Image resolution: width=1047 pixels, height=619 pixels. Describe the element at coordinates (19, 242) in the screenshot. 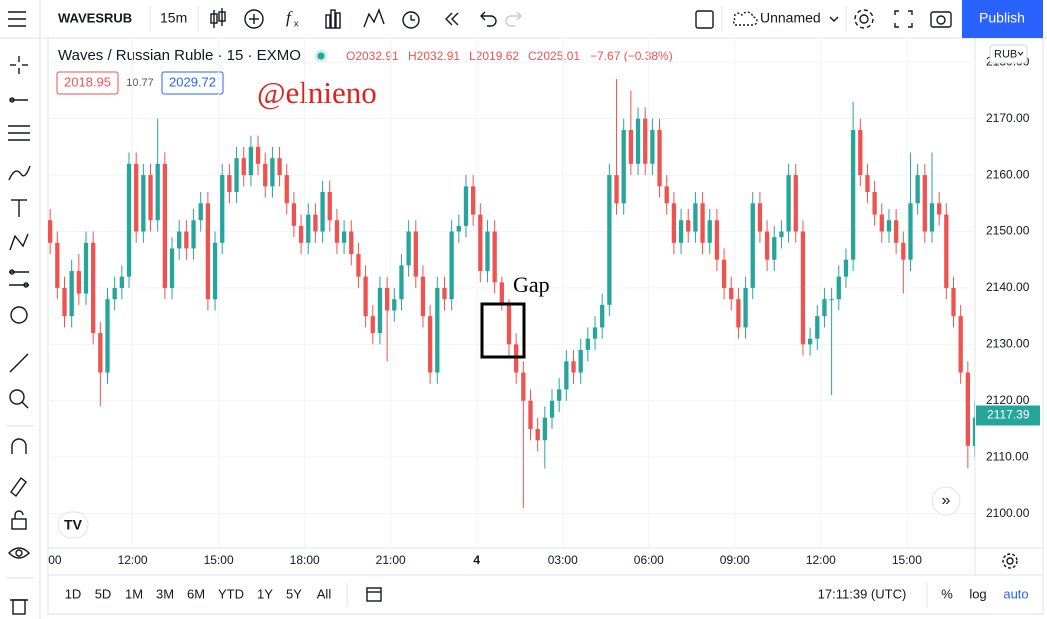

I see `pattern-tool` at that location.